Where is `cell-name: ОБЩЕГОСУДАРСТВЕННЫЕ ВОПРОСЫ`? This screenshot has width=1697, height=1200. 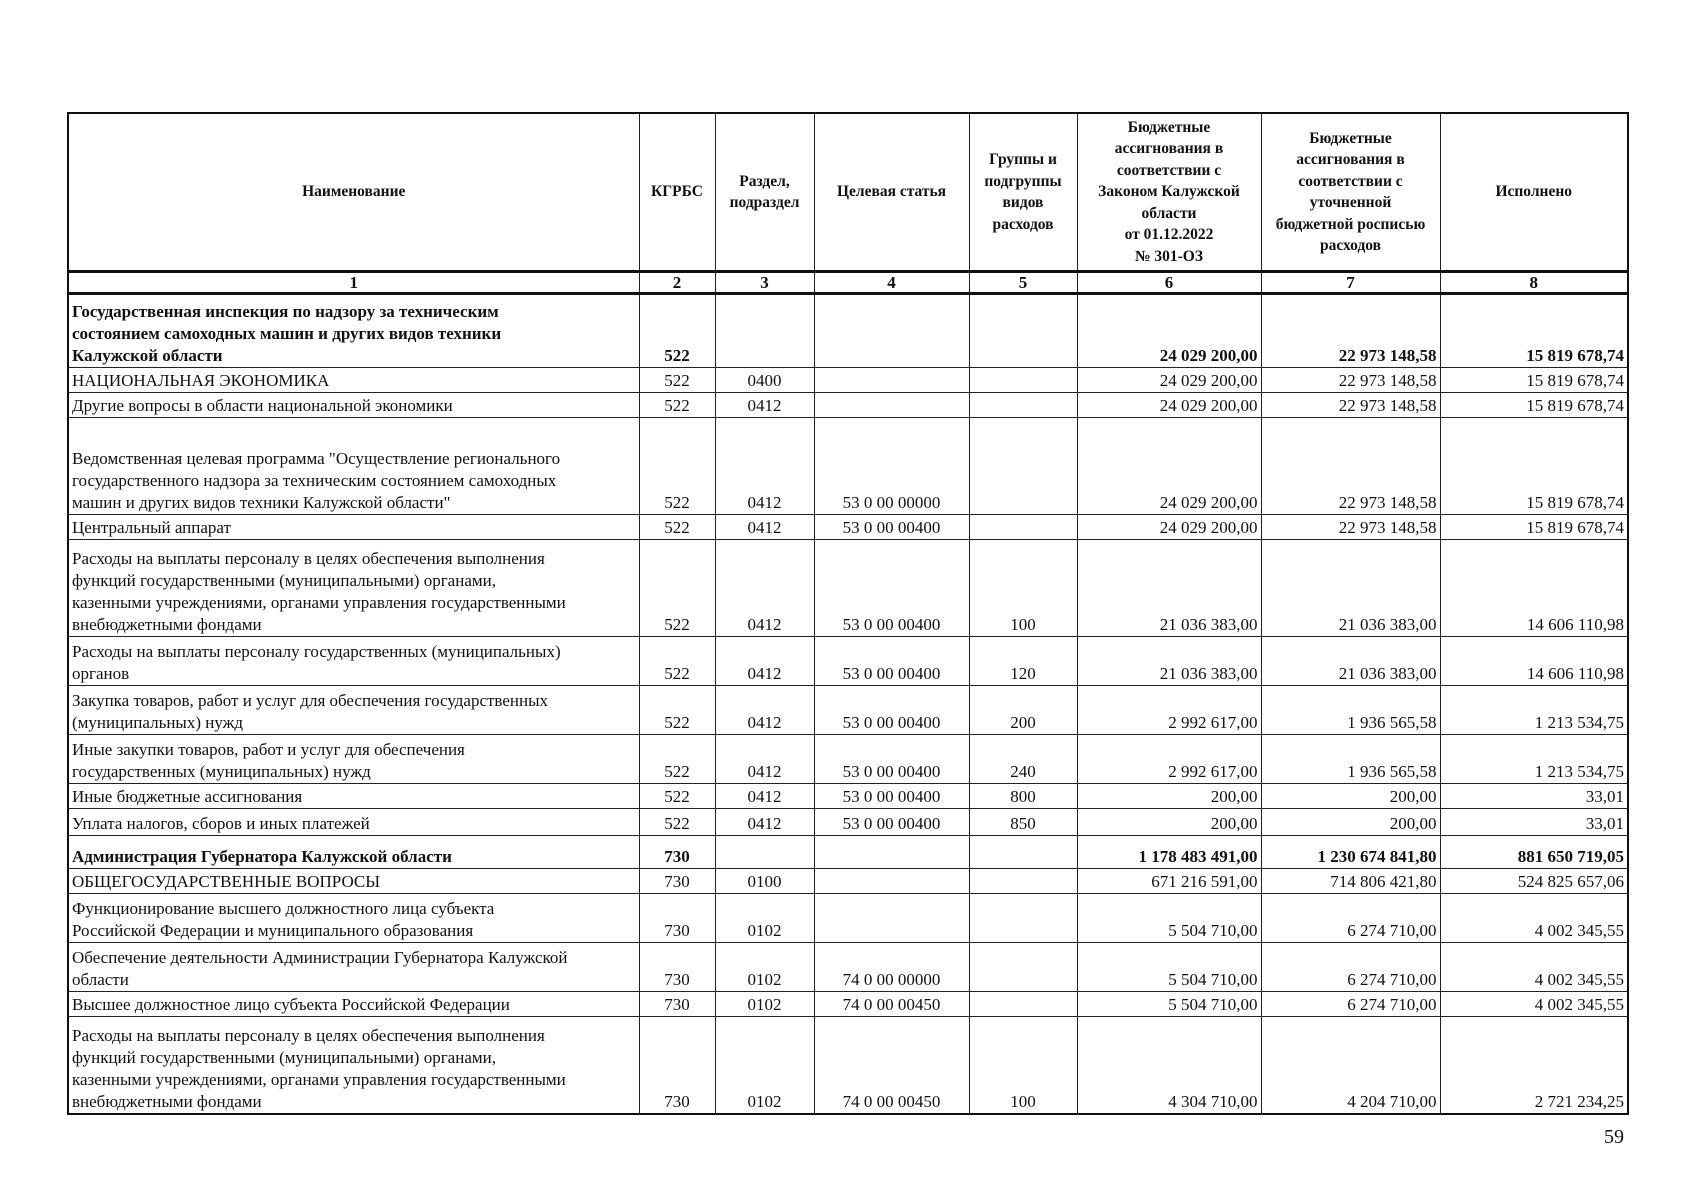 cell-name: ОБЩЕГОСУДАРСТВЕННЫЕ ВОПРОСЫ is located at coordinates (353, 881).